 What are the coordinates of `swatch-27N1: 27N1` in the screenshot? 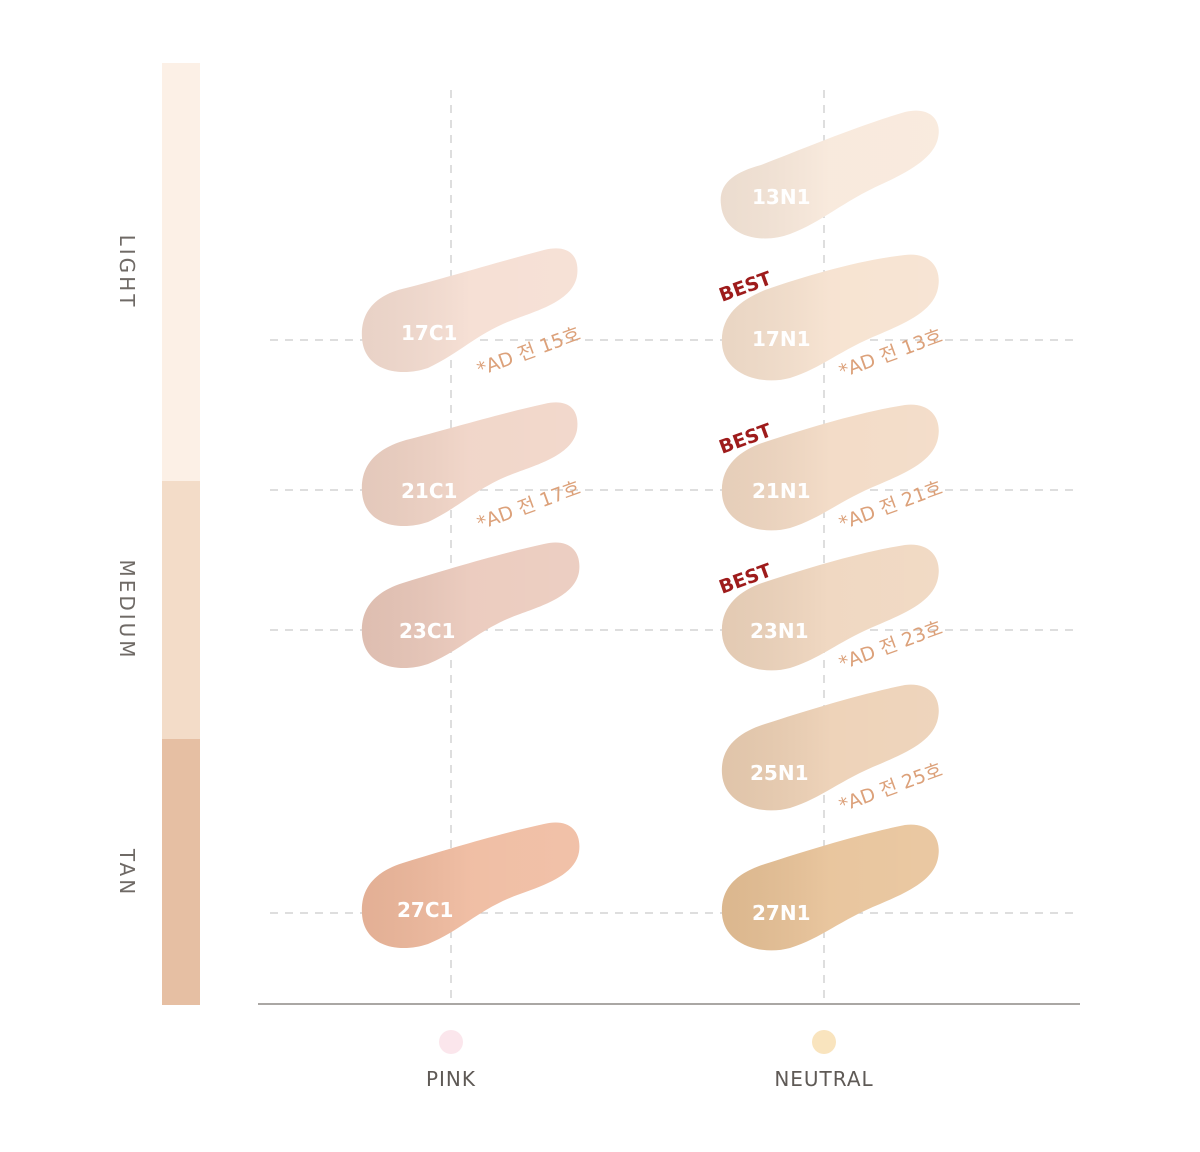 It's located at (830, 887).